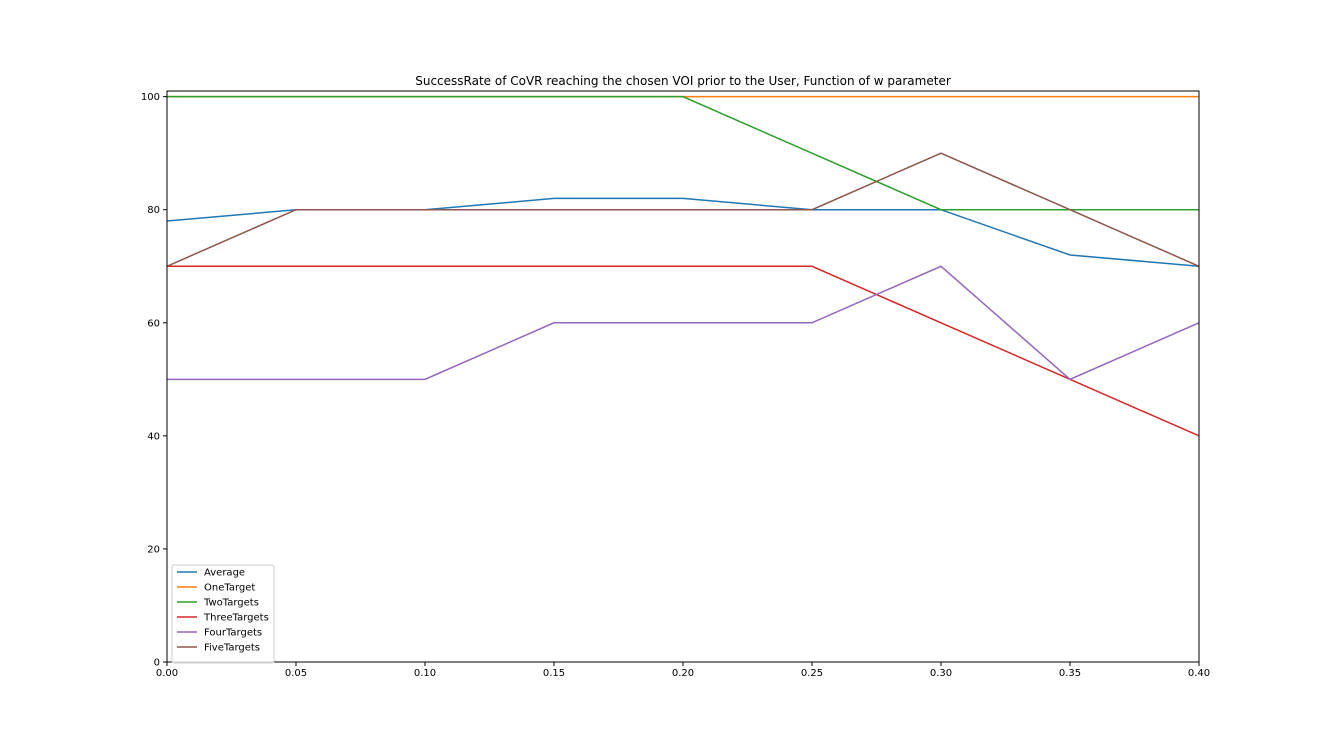 The image size is (1332, 756). I want to click on x-tick-label: 0.40, so click(1199, 673).